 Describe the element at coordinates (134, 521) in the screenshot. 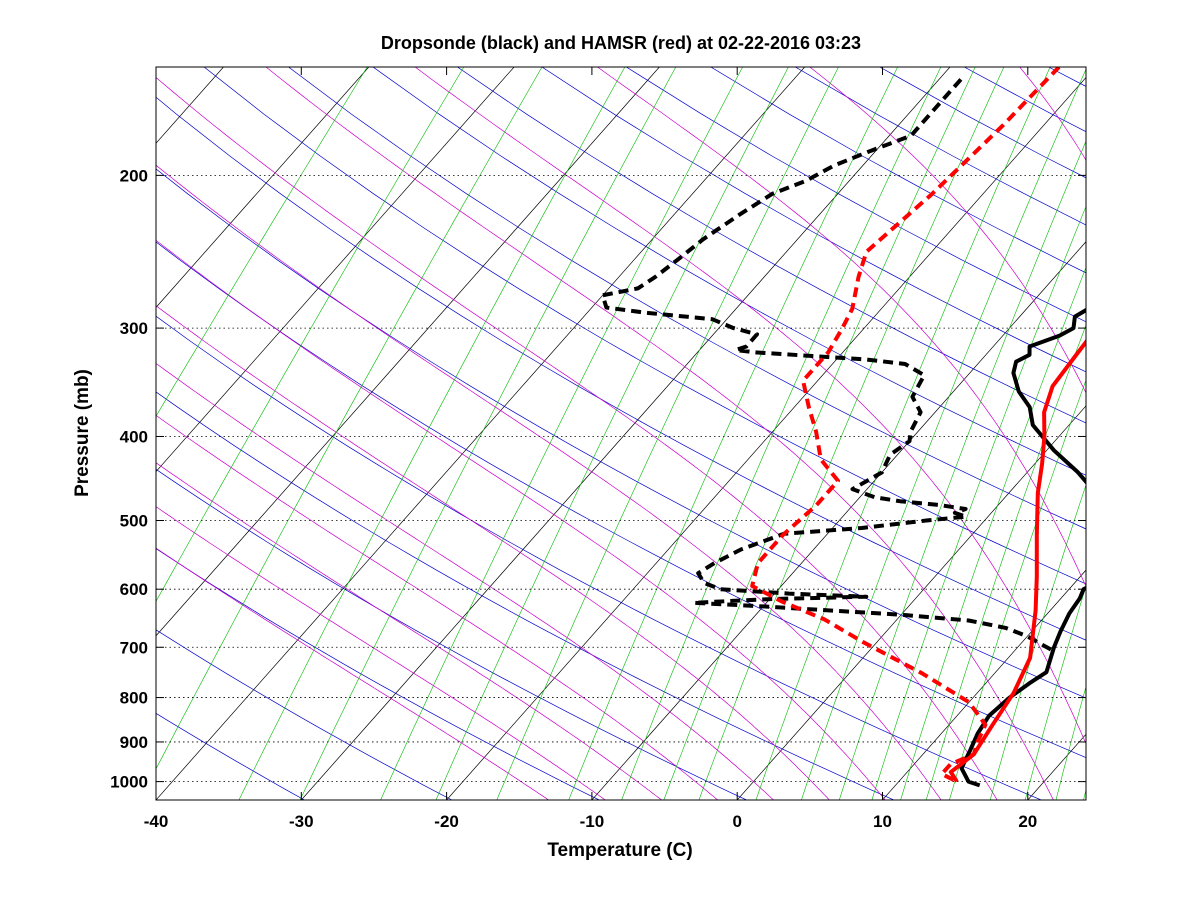

I see `y-tick-label: 500` at that location.